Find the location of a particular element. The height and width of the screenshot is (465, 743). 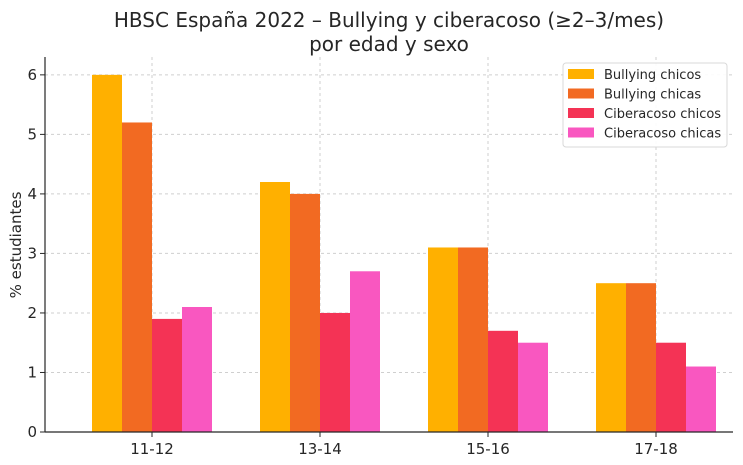

x-tick-label: 13-14 is located at coordinates (320, 449).